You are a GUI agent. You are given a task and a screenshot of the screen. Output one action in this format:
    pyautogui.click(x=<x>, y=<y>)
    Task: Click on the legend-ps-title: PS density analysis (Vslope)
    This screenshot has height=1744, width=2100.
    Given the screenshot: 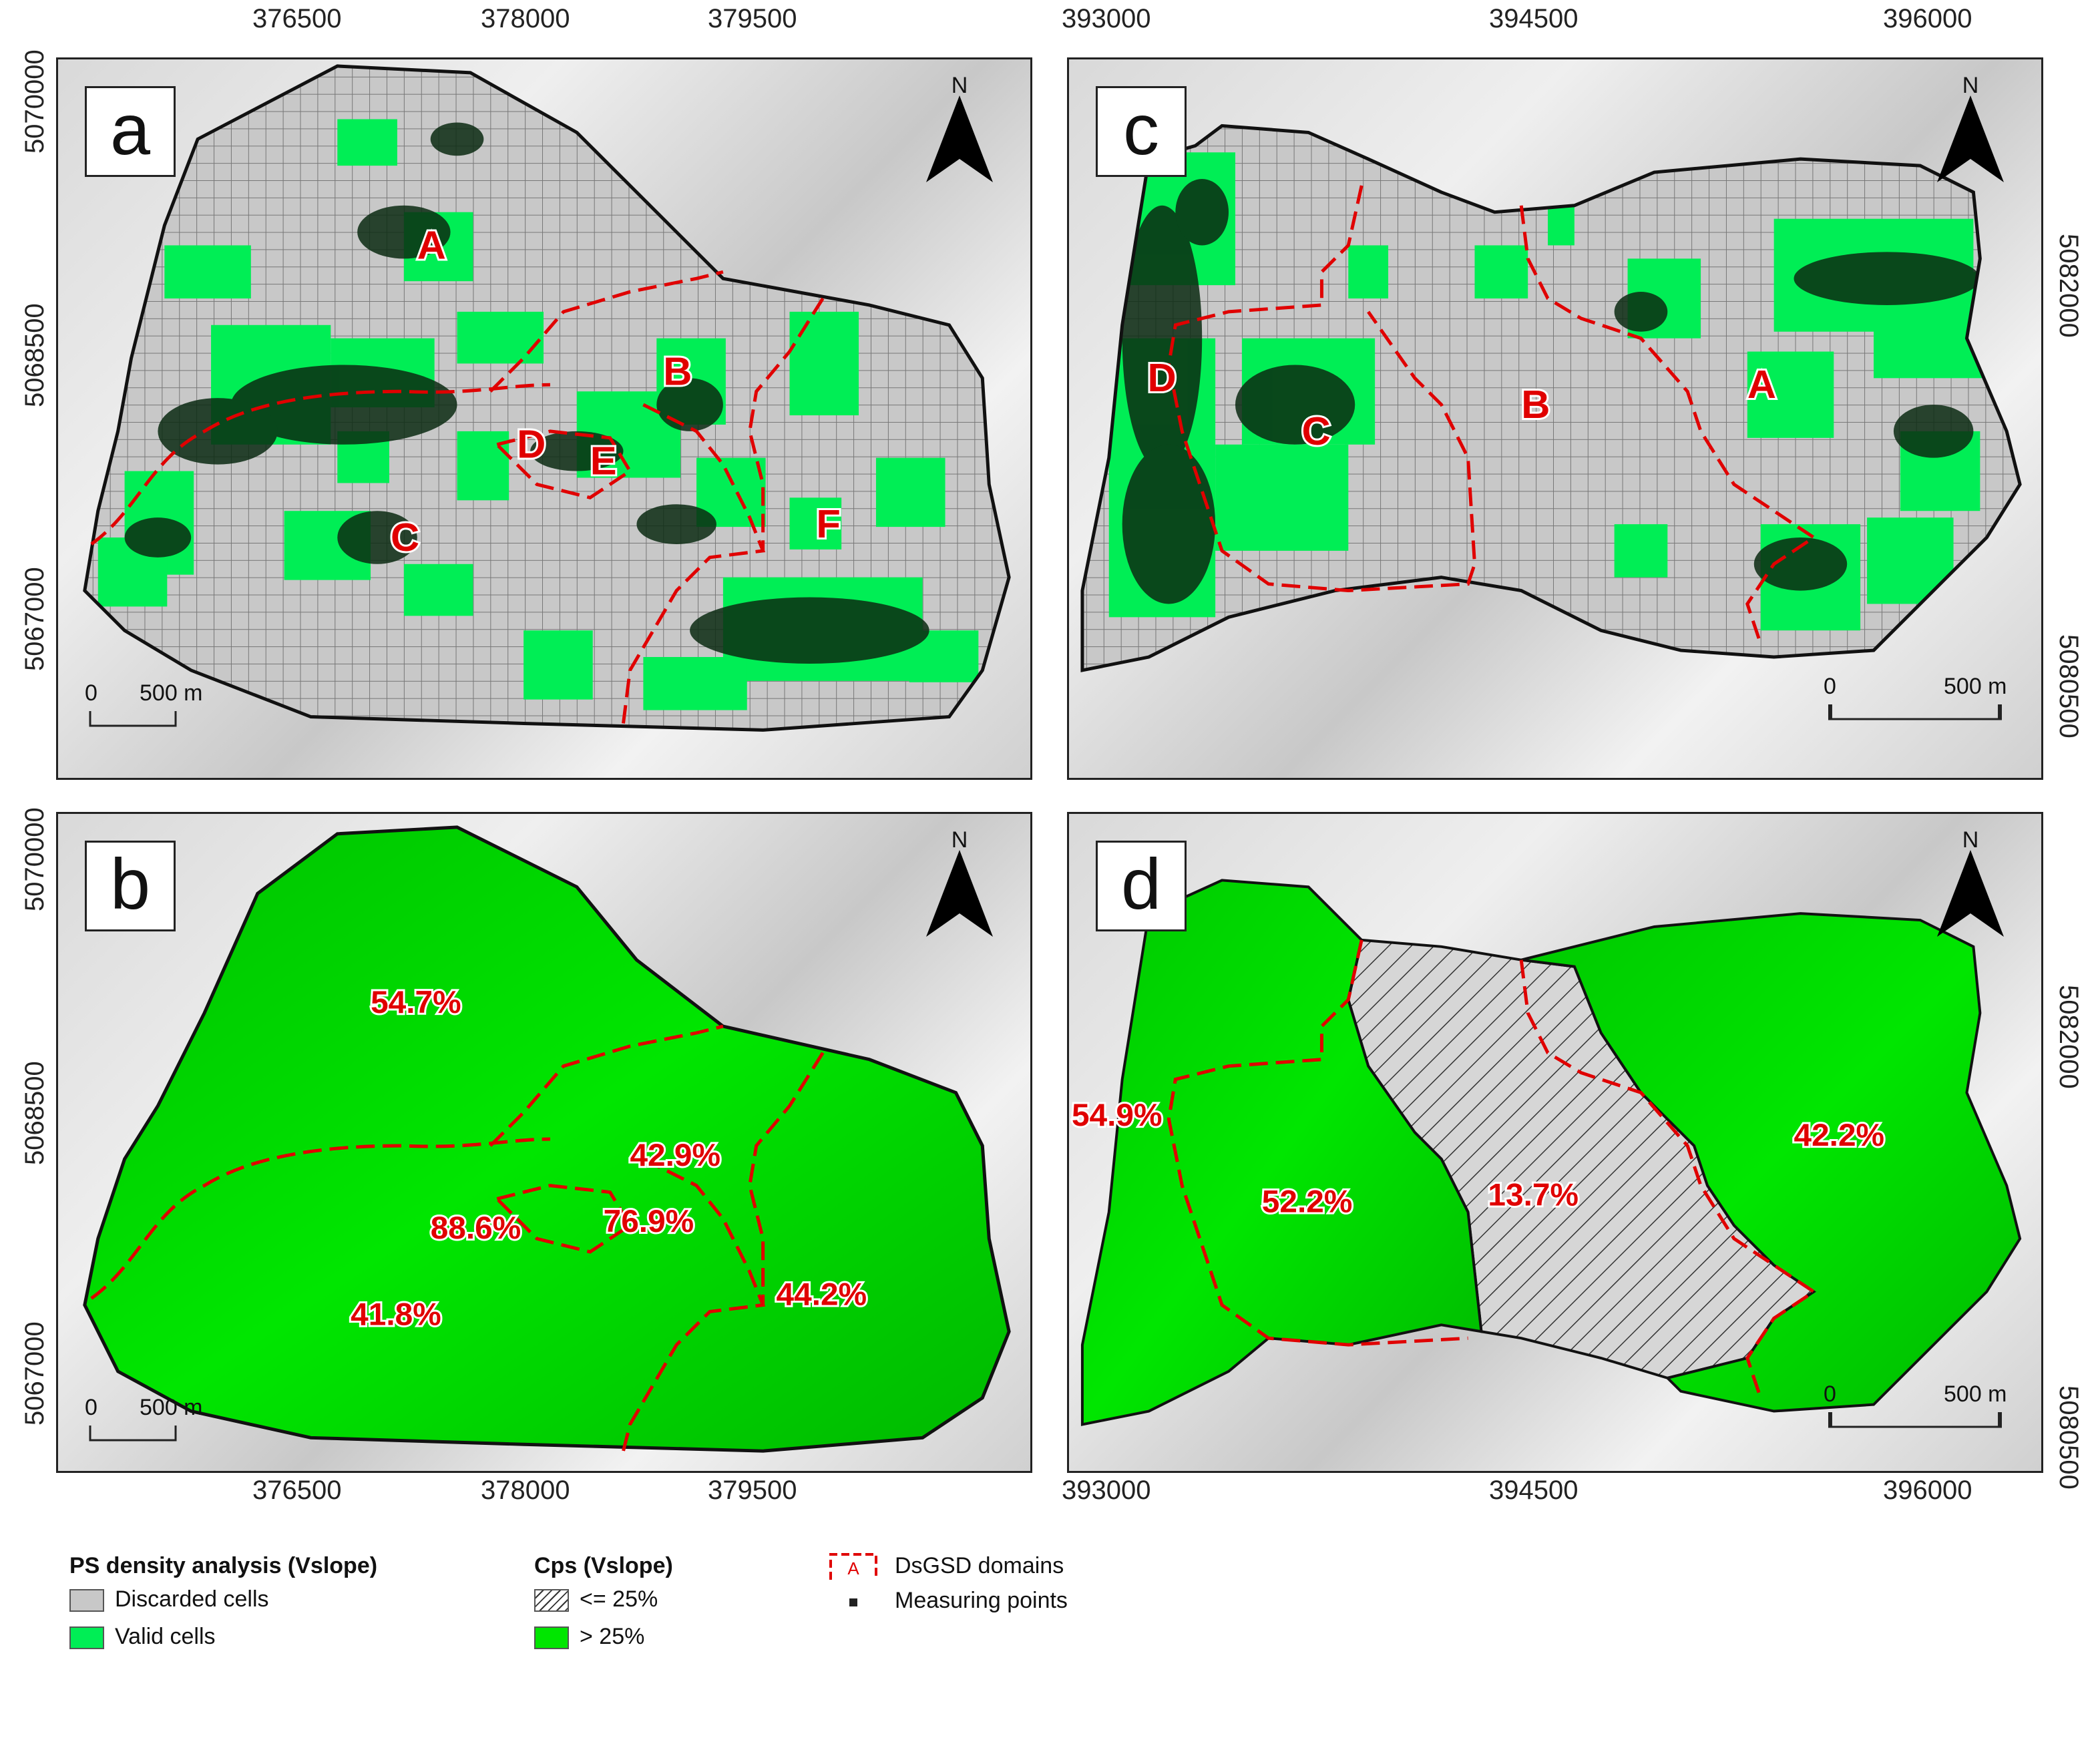 What is the action you would take?
    pyautogui.click(x=223, y=1565)
    